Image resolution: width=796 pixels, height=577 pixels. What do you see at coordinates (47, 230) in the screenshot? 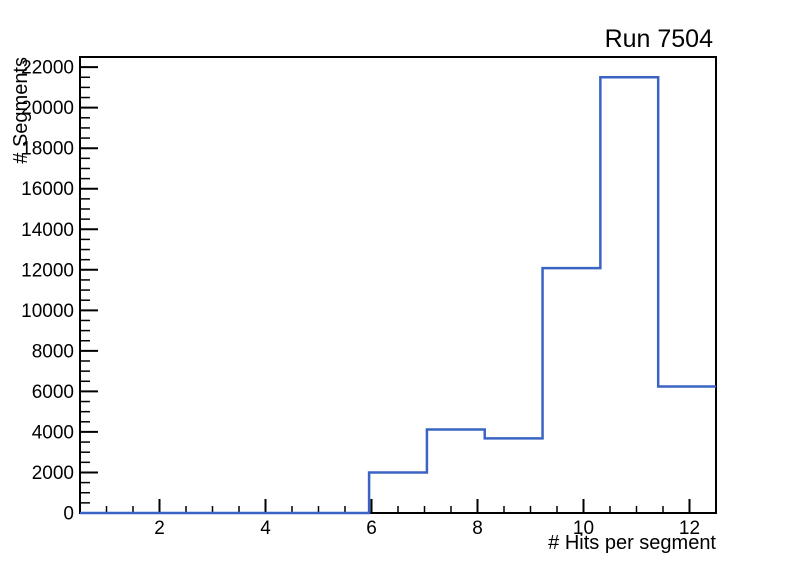
I see `y-tick-label: 14000` at bounding box center [47, 230].